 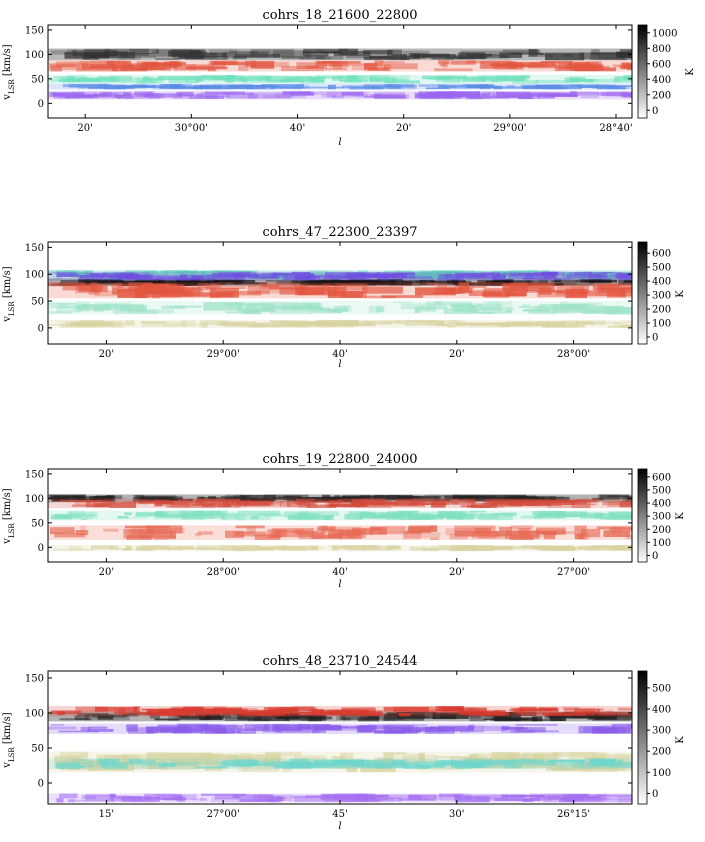 I want to click on colorbar-tick-label: 200, so click(x=661, y=310).